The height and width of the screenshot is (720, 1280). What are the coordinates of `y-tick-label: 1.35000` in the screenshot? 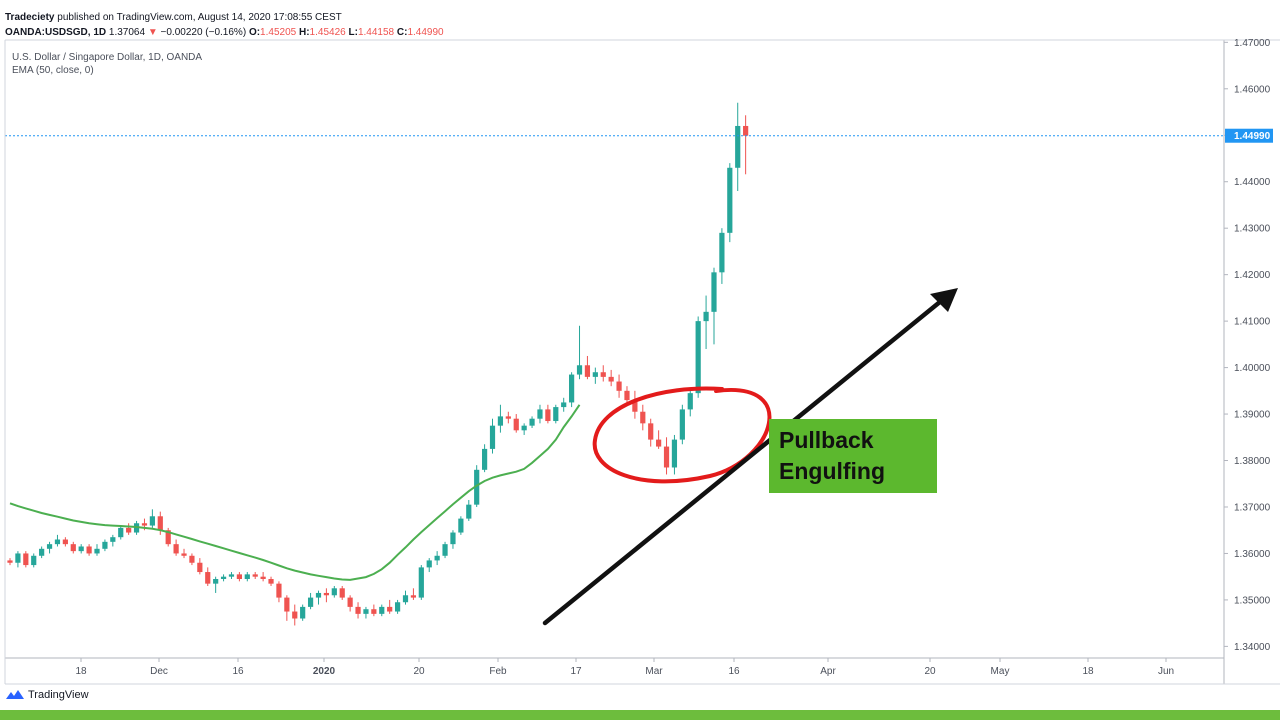 It's located at (1252, 600).